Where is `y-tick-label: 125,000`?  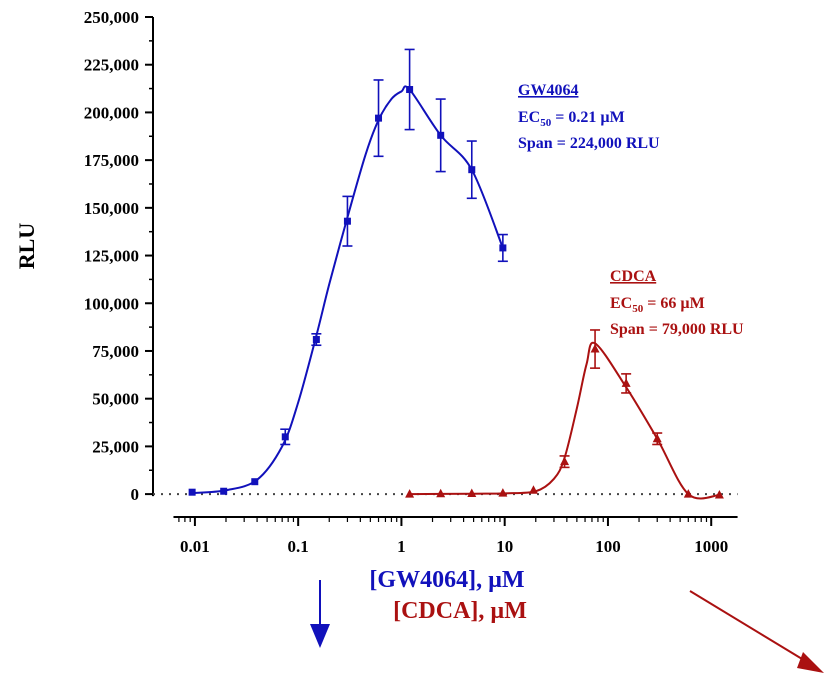
y-tick-label: 125,000 is located at coordinates (111, 256).